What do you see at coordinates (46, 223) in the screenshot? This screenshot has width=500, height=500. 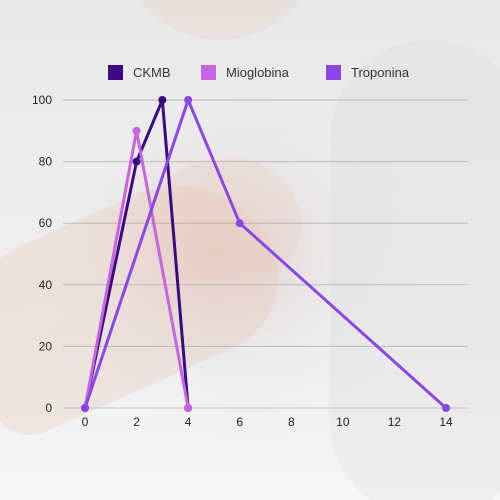 I see `y-tick-label: 60` at bounding box center [46, 223].